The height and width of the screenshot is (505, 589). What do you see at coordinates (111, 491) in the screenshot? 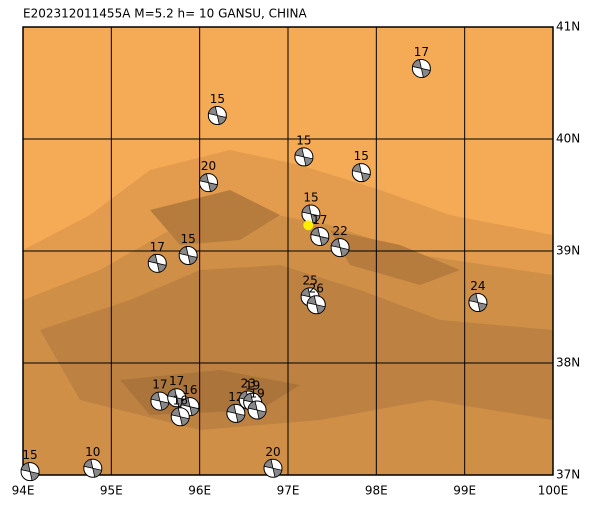
I see `x-tick-label: 95E` at bounding box center [111, 491].